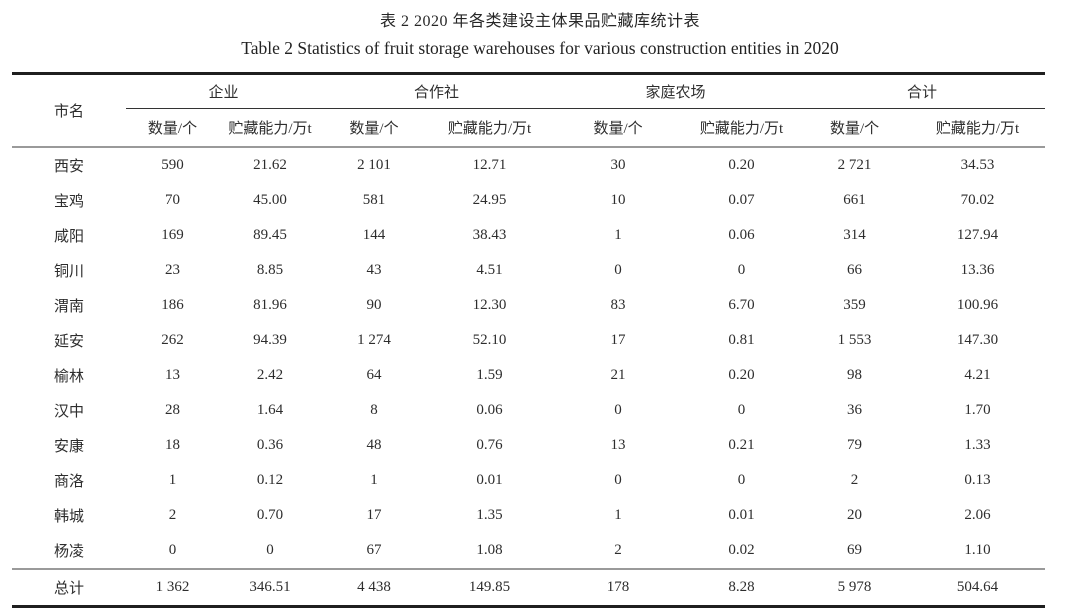  Describe the element at coordinates (437, 91) in the screenshot. I see `group-header-cooperative: 合作社` at that location.